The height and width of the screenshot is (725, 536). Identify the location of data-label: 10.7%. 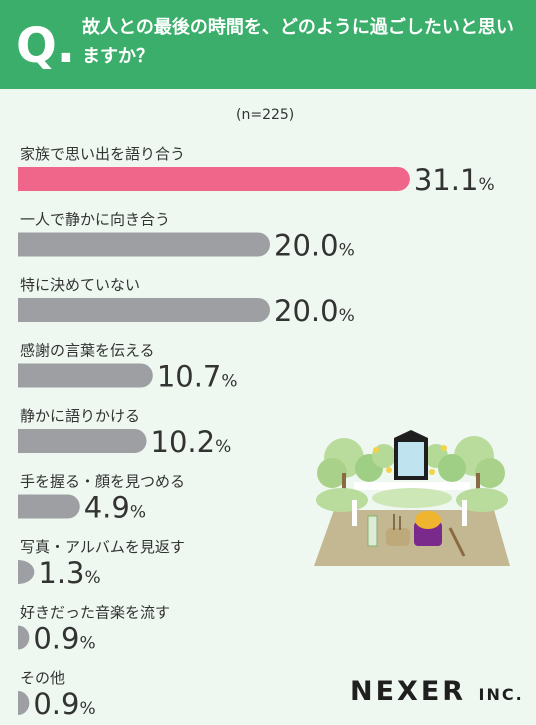
(197, 377).